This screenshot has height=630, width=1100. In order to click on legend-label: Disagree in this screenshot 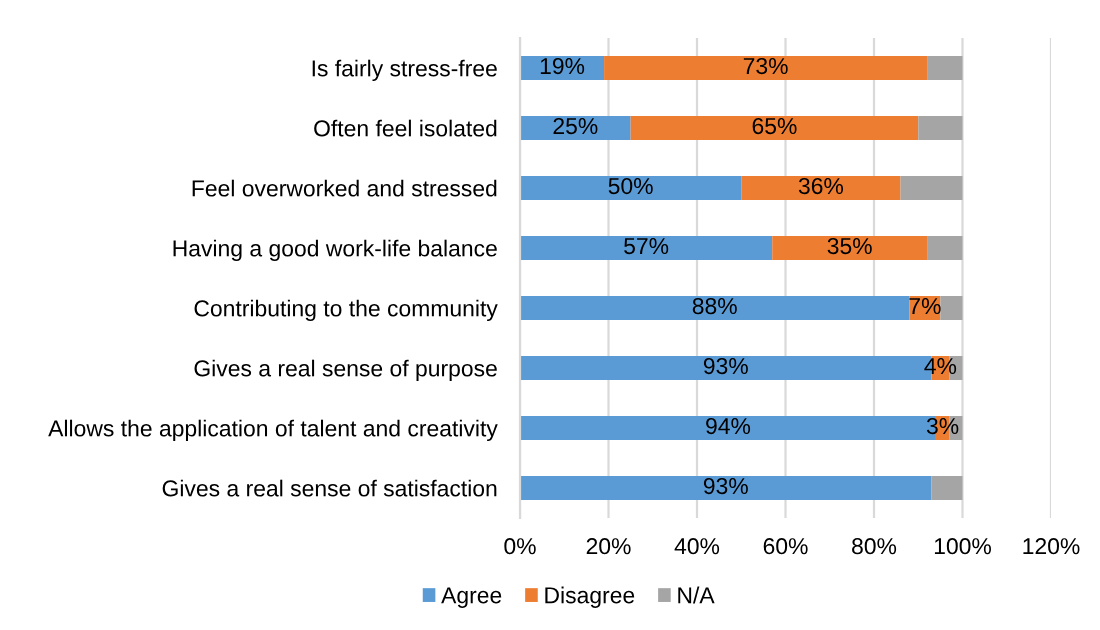, I will do `click(590, 597)`.